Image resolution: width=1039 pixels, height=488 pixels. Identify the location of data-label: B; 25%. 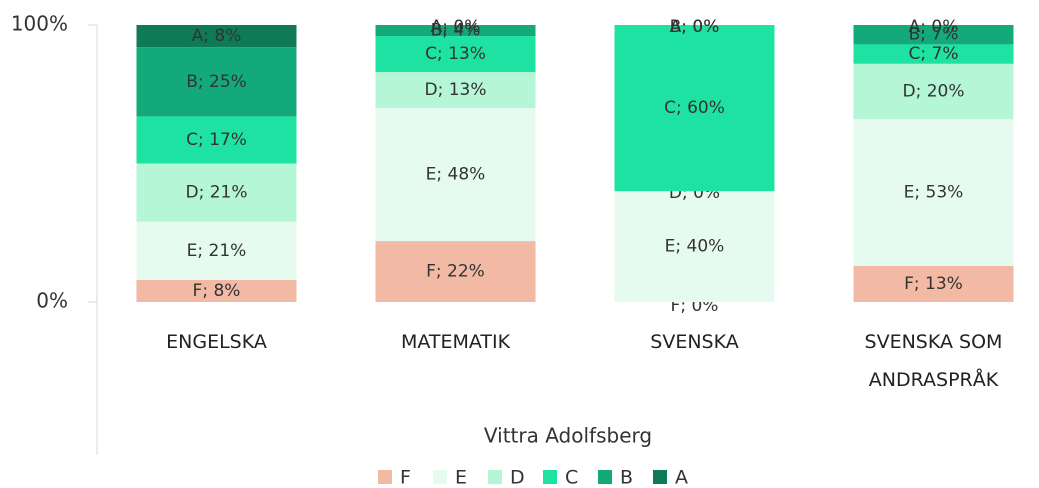
(216, 82).